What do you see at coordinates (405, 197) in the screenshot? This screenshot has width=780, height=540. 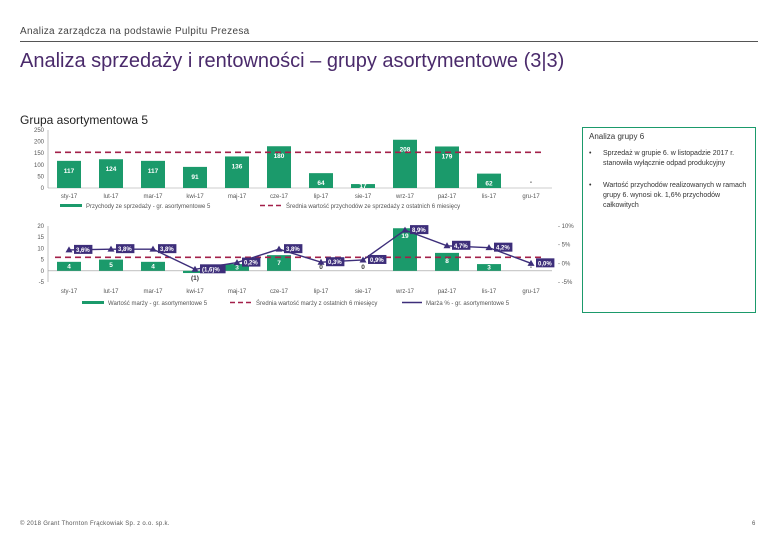 I see `x-tick-label: wrz-17` at bounding box center [405, 197].